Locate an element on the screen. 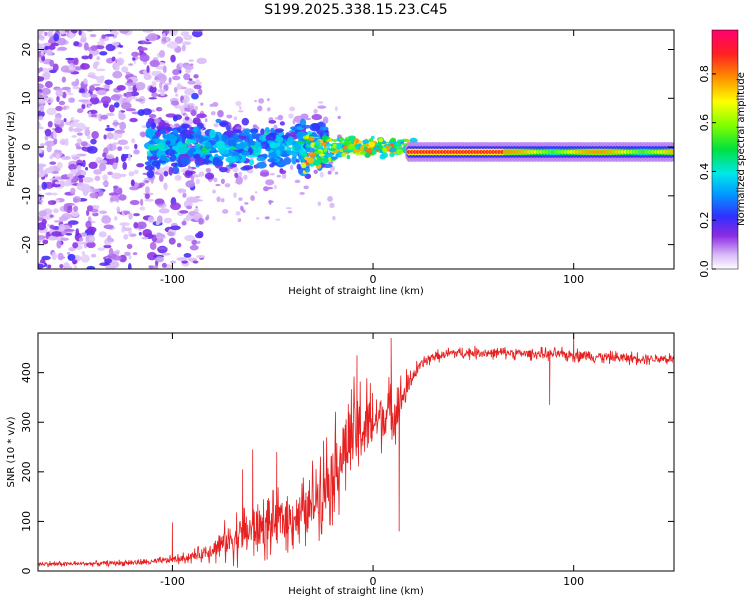 This screenshot has height=600, width=750. snr-x-tick-label: -100 is located at coordinates (172, 581).